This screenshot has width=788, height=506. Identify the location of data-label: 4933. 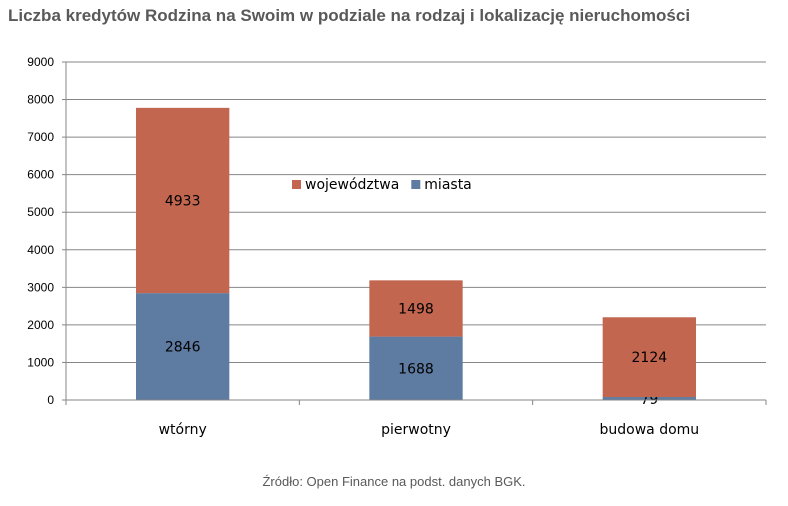
(183, 201).